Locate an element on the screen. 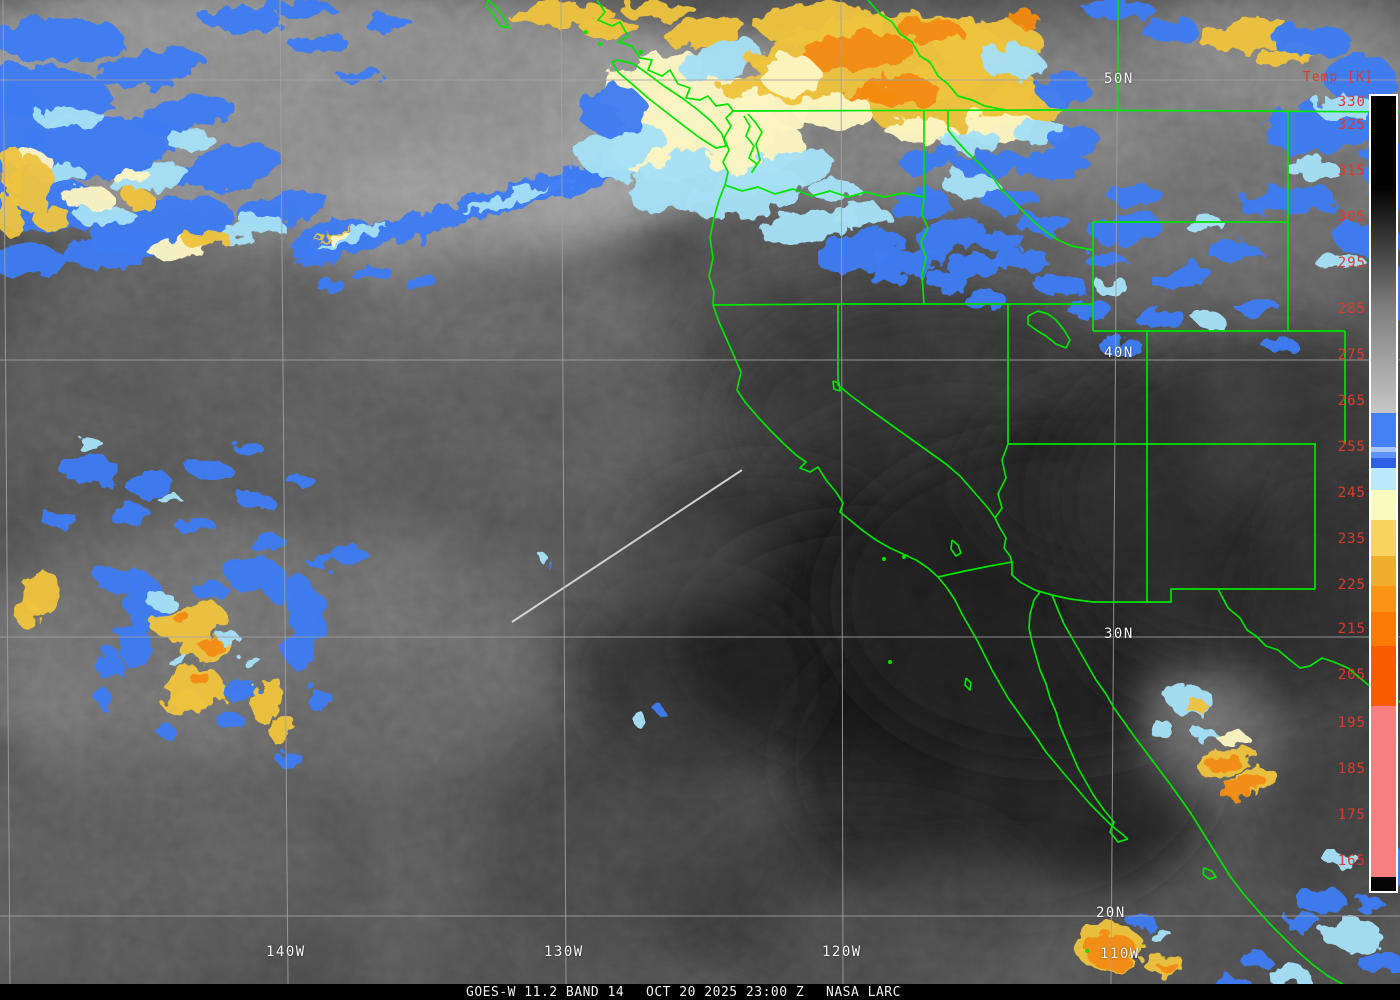 Image resolution: width=1400 pixels, height=1000 pixels. colorbar-tick-285: 285 is located at coordinates (1351, 309).